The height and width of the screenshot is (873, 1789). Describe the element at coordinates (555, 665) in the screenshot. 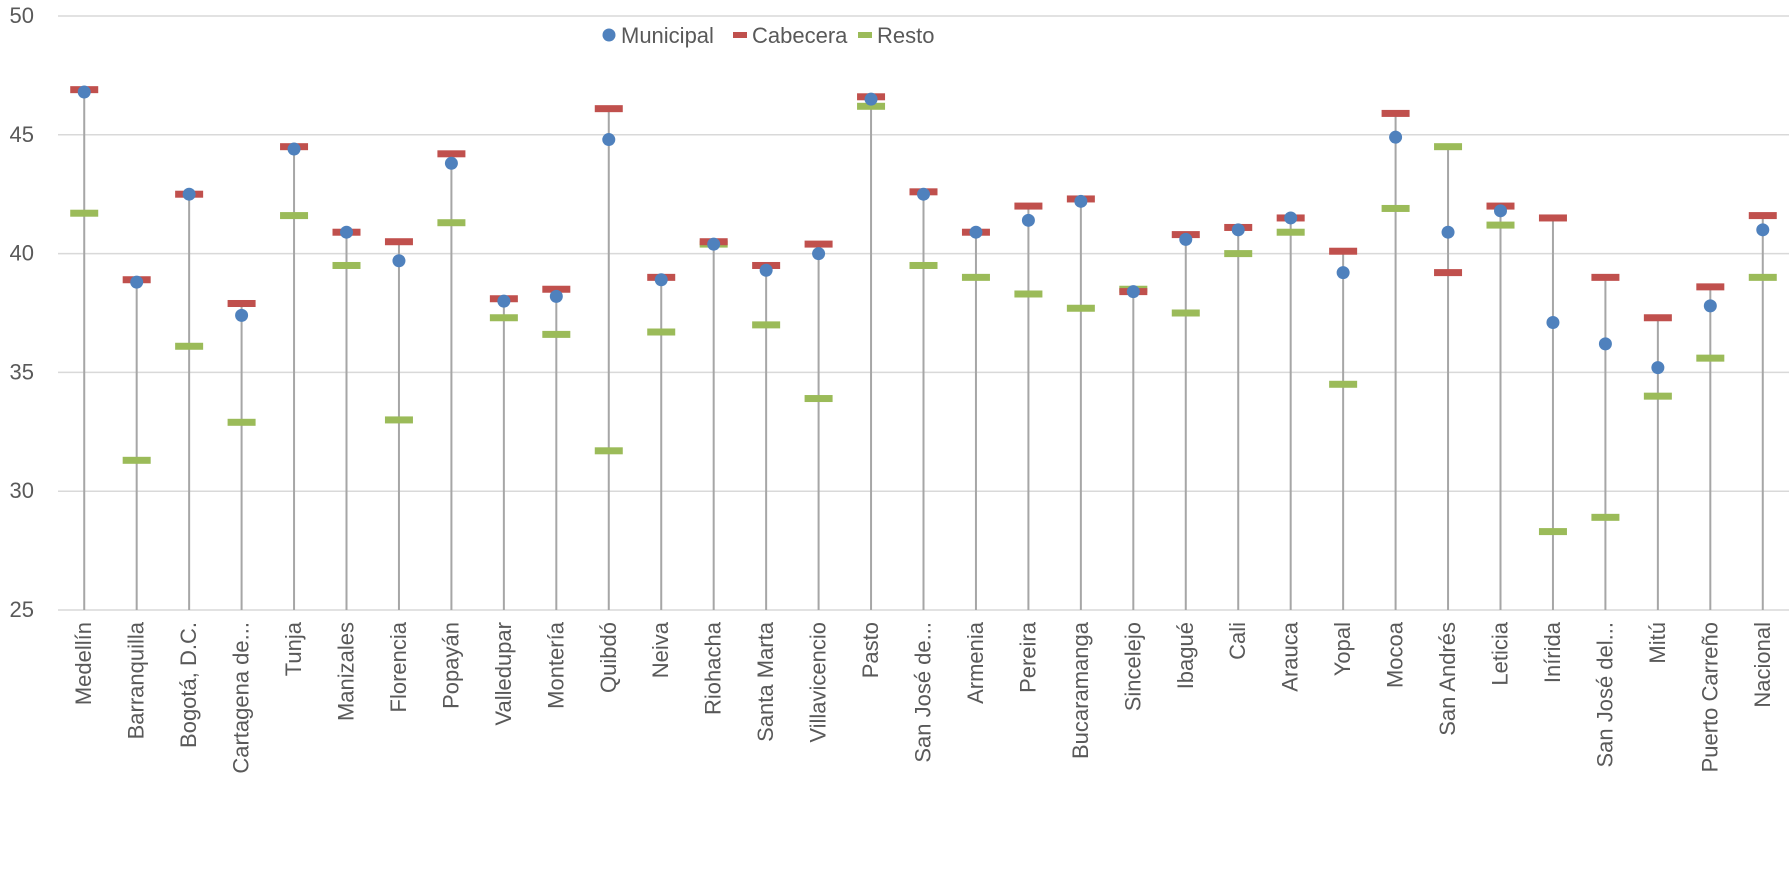

I see `category-label: Montería` at that location.